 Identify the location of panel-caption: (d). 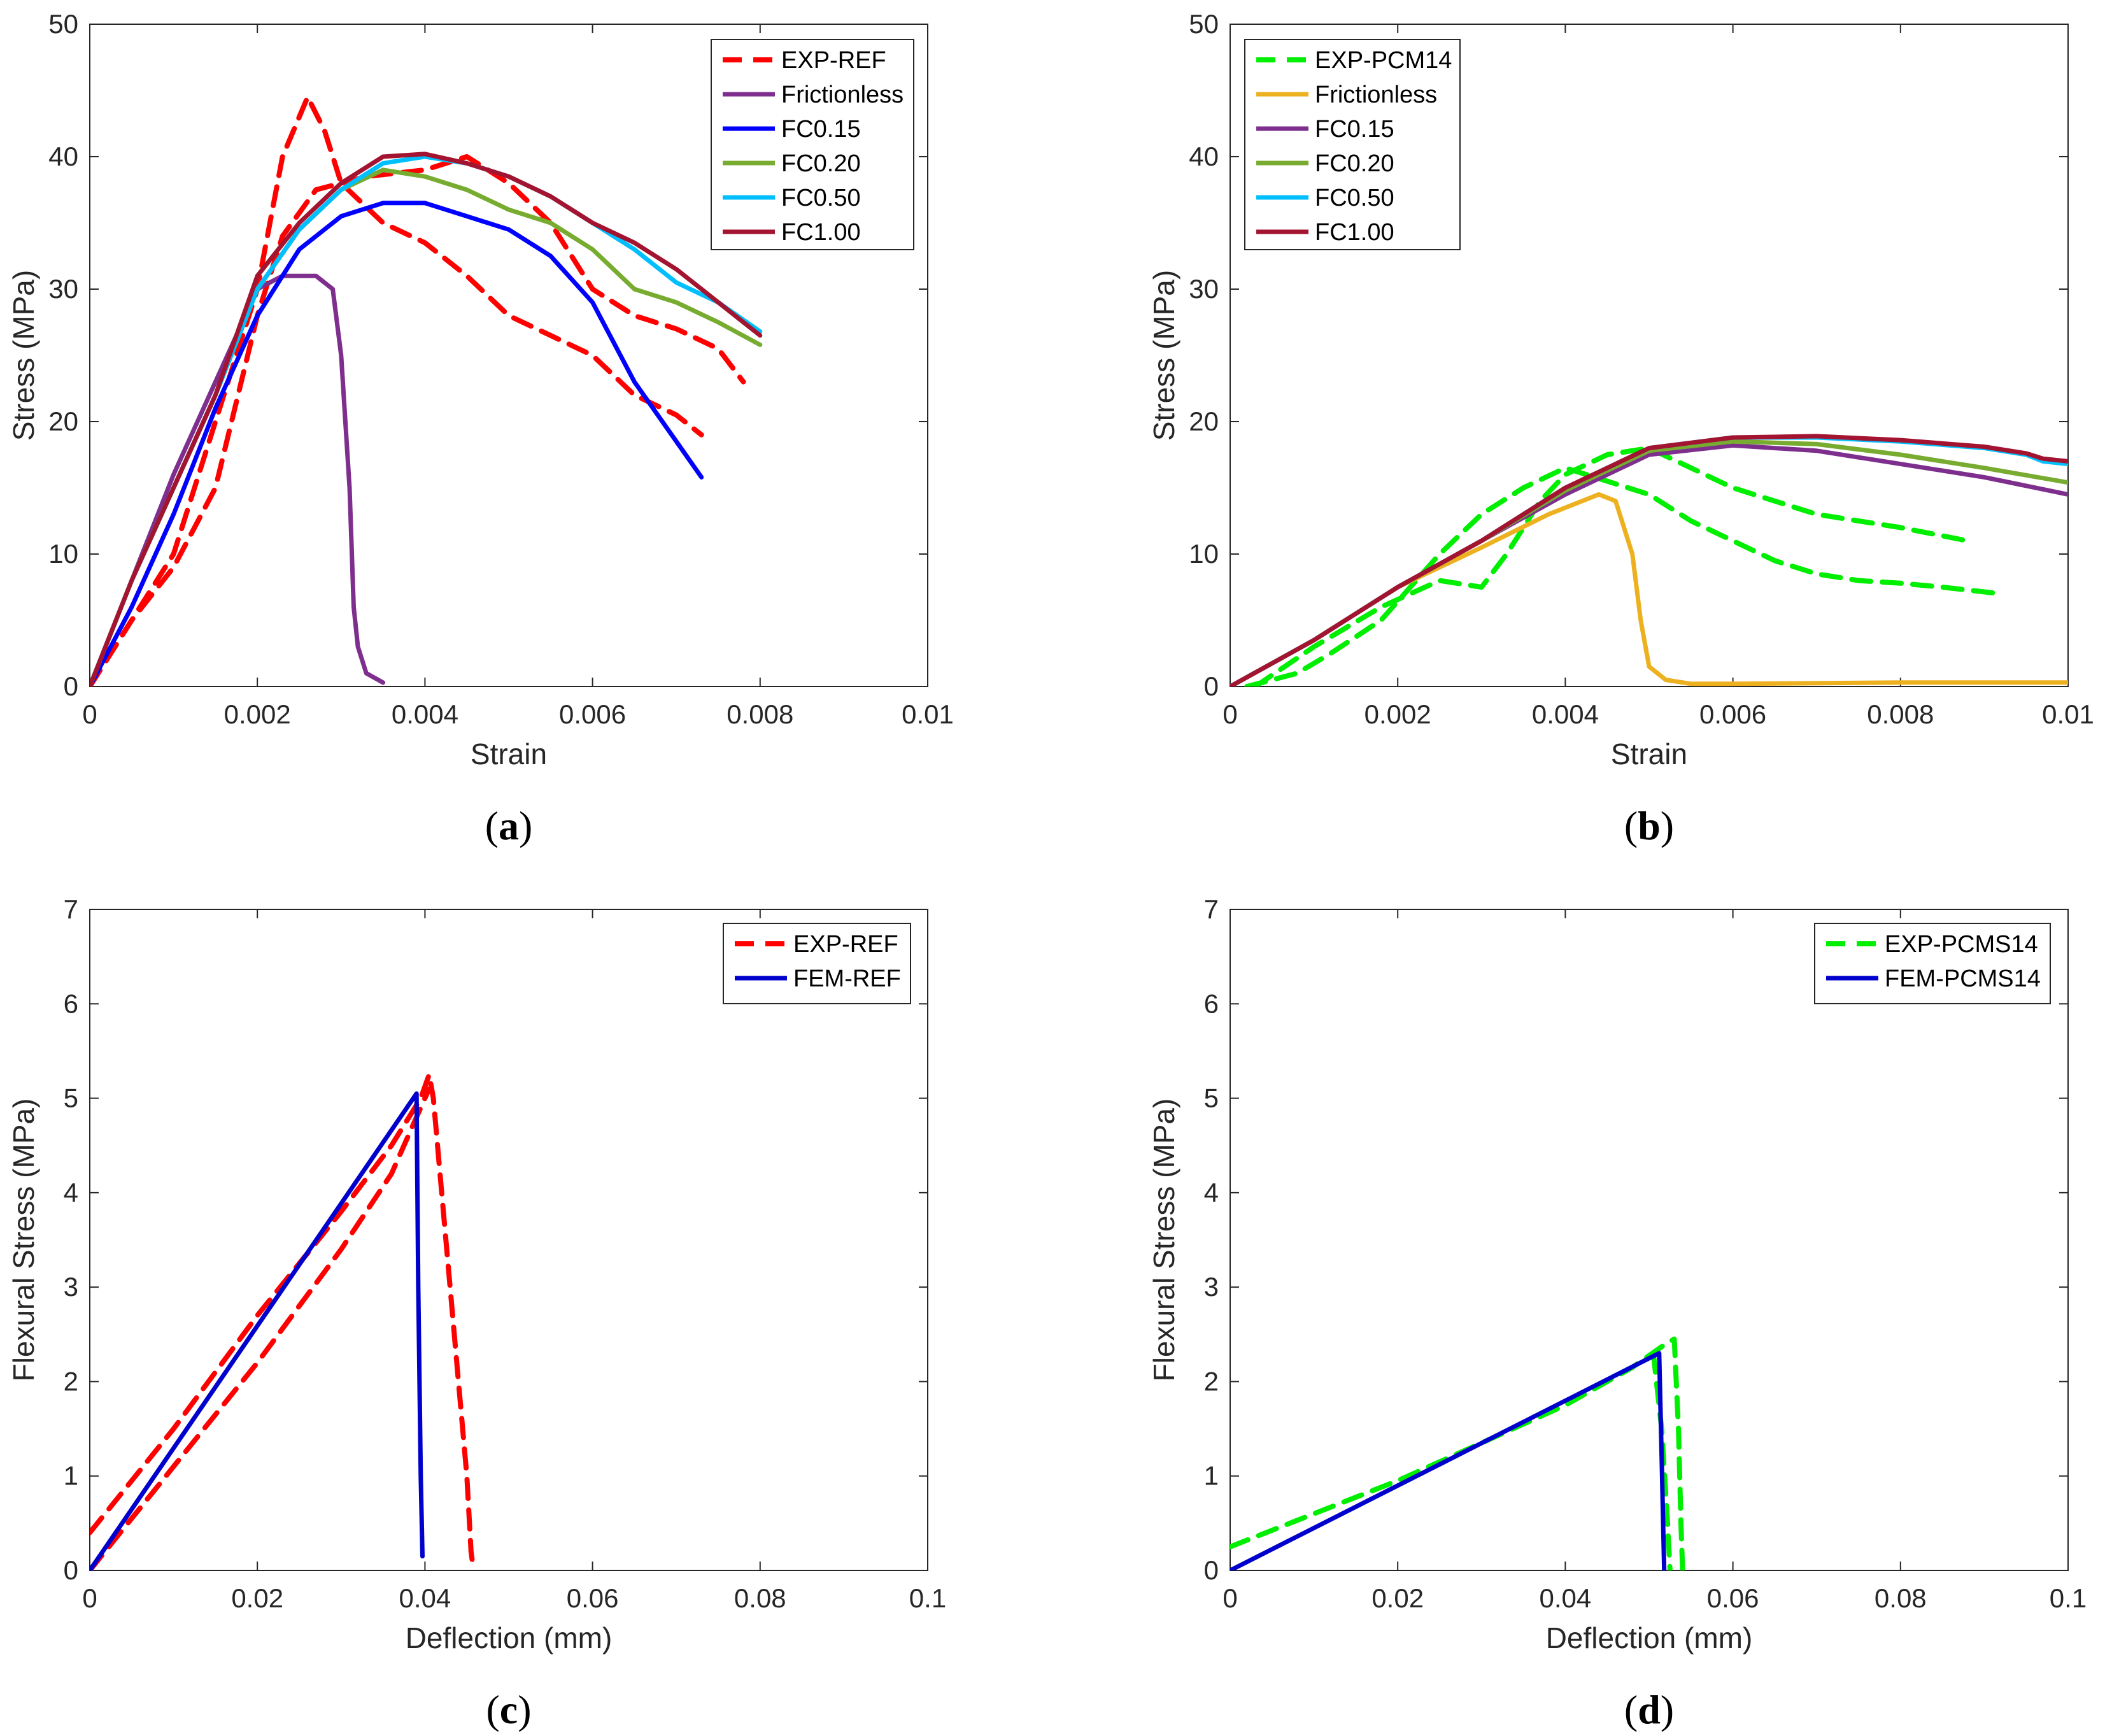
(1649, 1709).